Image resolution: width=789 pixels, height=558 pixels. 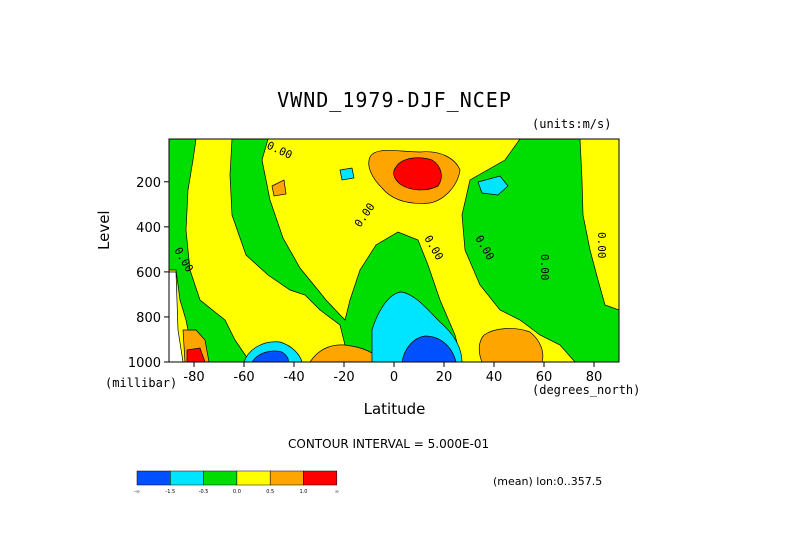 I want to click on maximum-core-upper, so click(x=417, y=174).